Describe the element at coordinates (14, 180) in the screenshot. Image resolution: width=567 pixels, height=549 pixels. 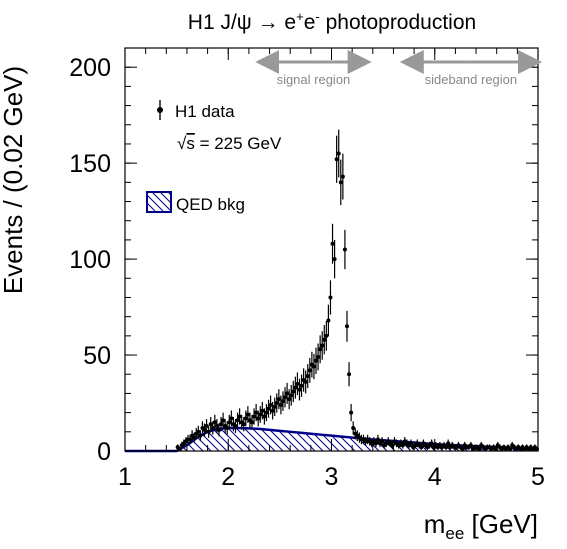
I see `y-axis-label: Events / (0.02 GeV)` at that location.